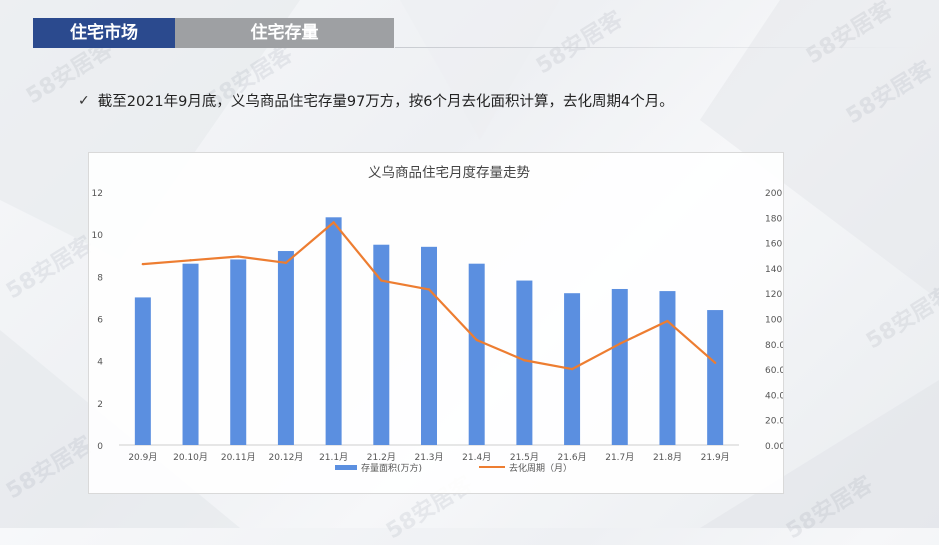 The height and width of the screenshot is (545, 939). I want to click on y-right-tick-label: 20.00, so click(774, 422).